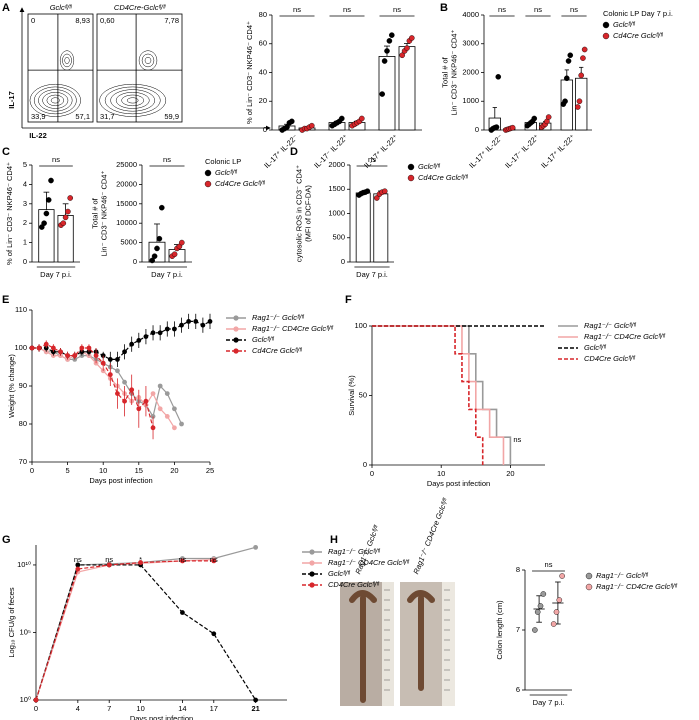 This screenshot has width=699, height=720. What do you see at coordinates (336, 212) in the screenshot?
I see `y-tick-label: 1000` at bounding box center [336, 212].